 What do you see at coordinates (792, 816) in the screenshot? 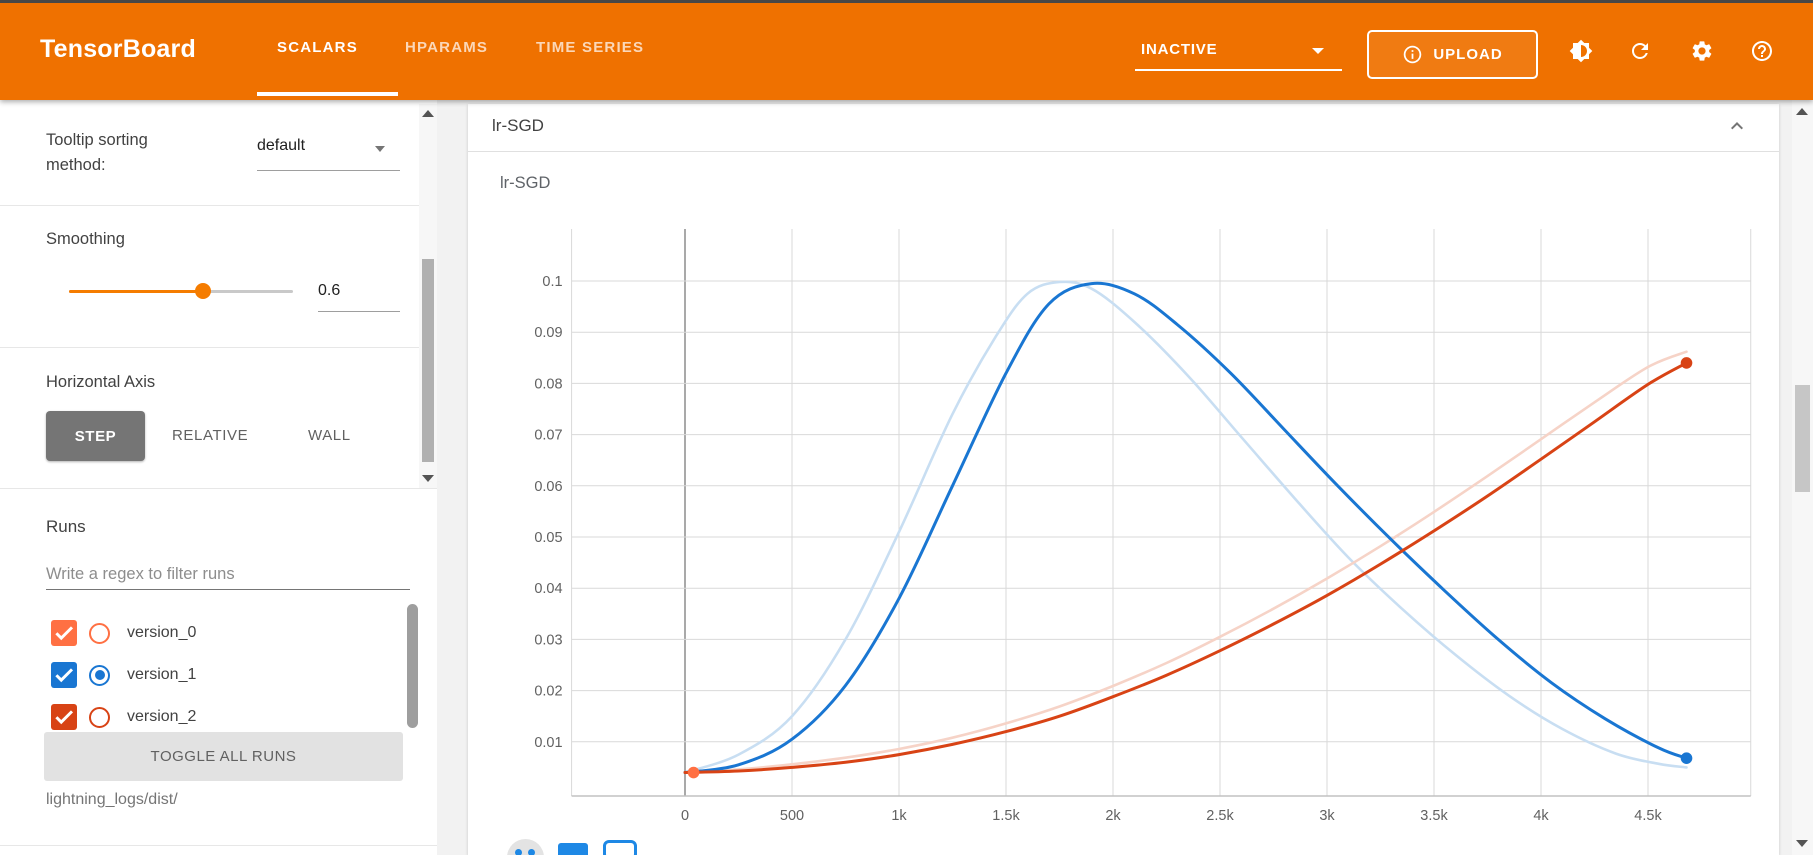
I see `svg-text: 500` at bounding box center [792, 816].